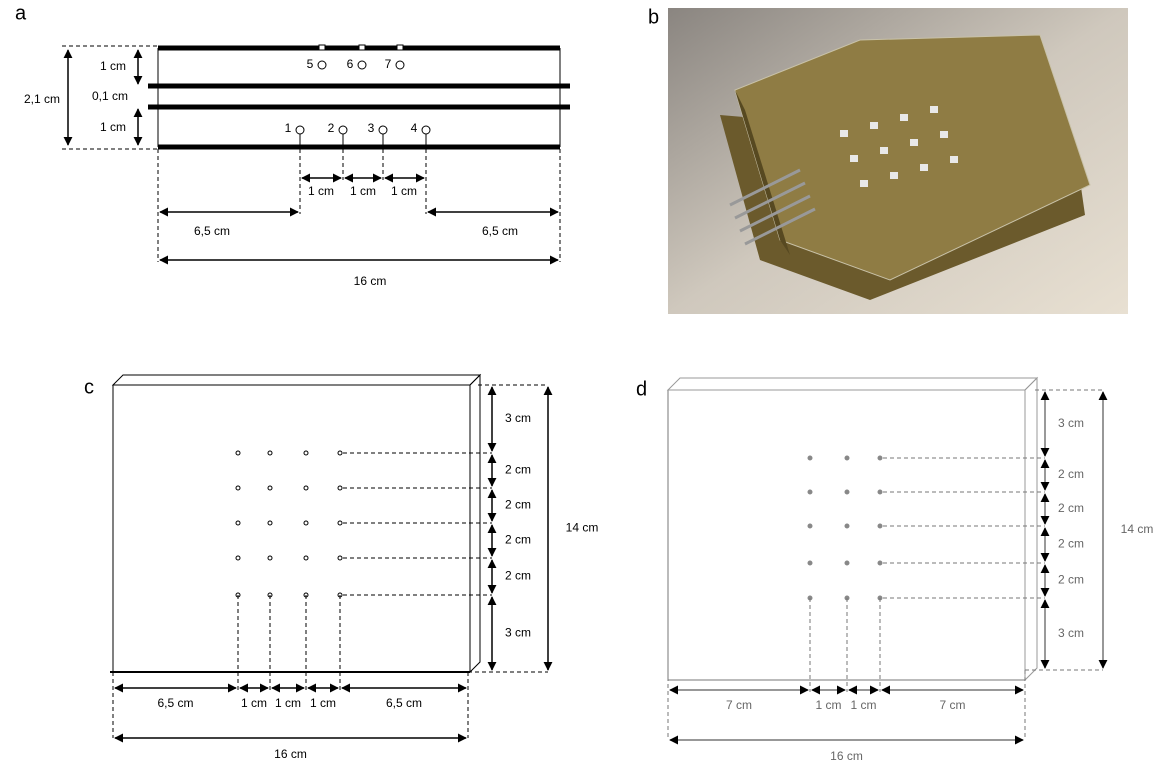 This screenshot has height=761, width=1156. Describe the element at coordinates (388, 64) in the screenshot. I see `sensor-label: 7` at that location.